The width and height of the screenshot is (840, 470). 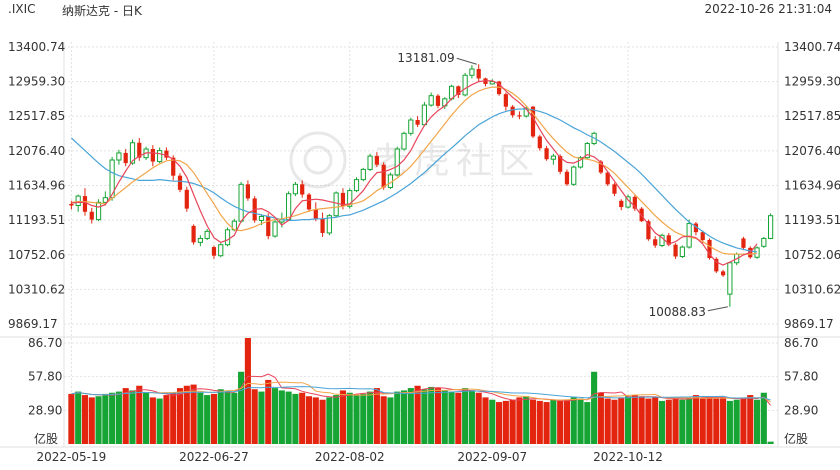 What do you see at coordinates (628, 457) in the screenshot?
I see `date-tick-label: 2022-10-12` at bounding box center [628, 457].